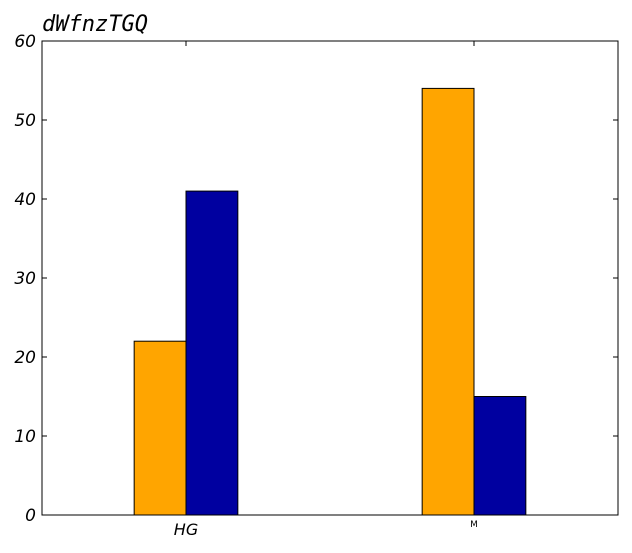  Describe the element at coordinates (474, 525) in the screenshot. I see `x-tick-label-m: M` at that location.